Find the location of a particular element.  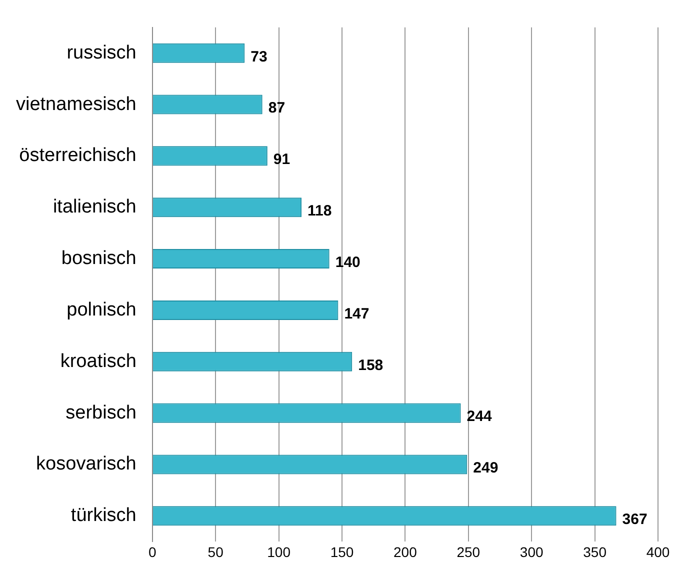

data-label: 244 is located at coordinates (479, 417).